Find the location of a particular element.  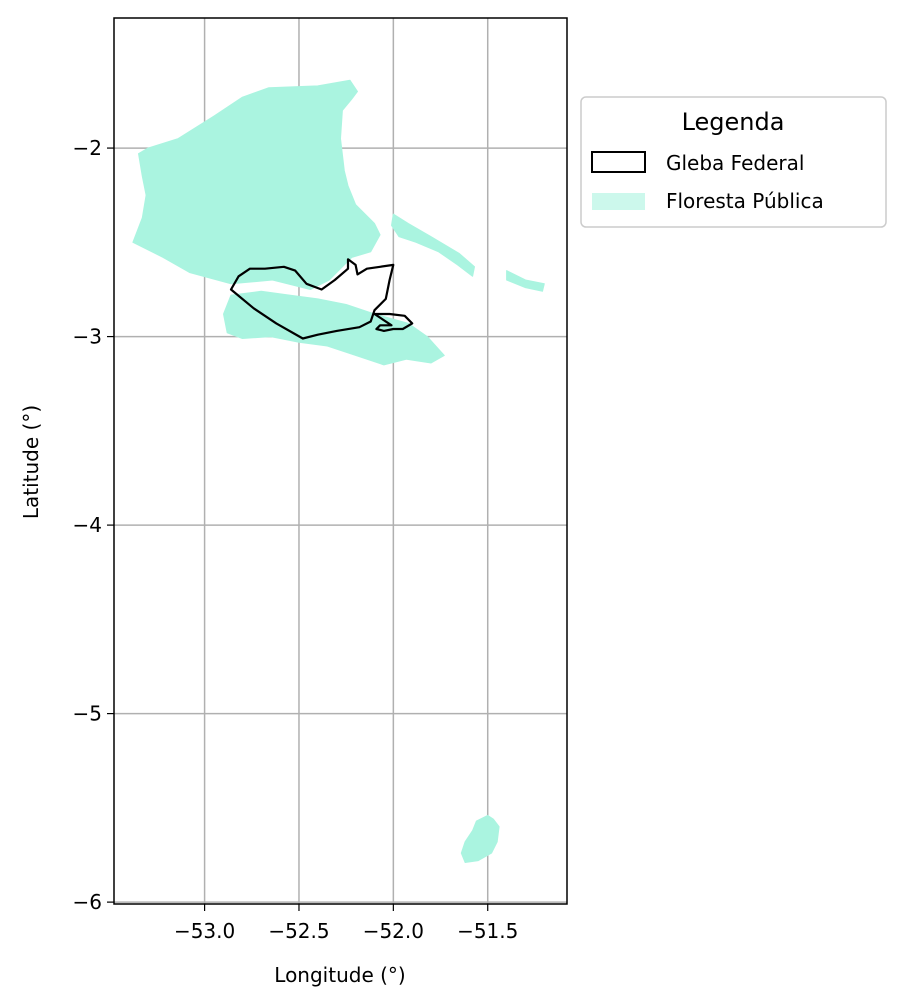

x-axis-label: Longitude (°) is located at coordinates (339, 975).